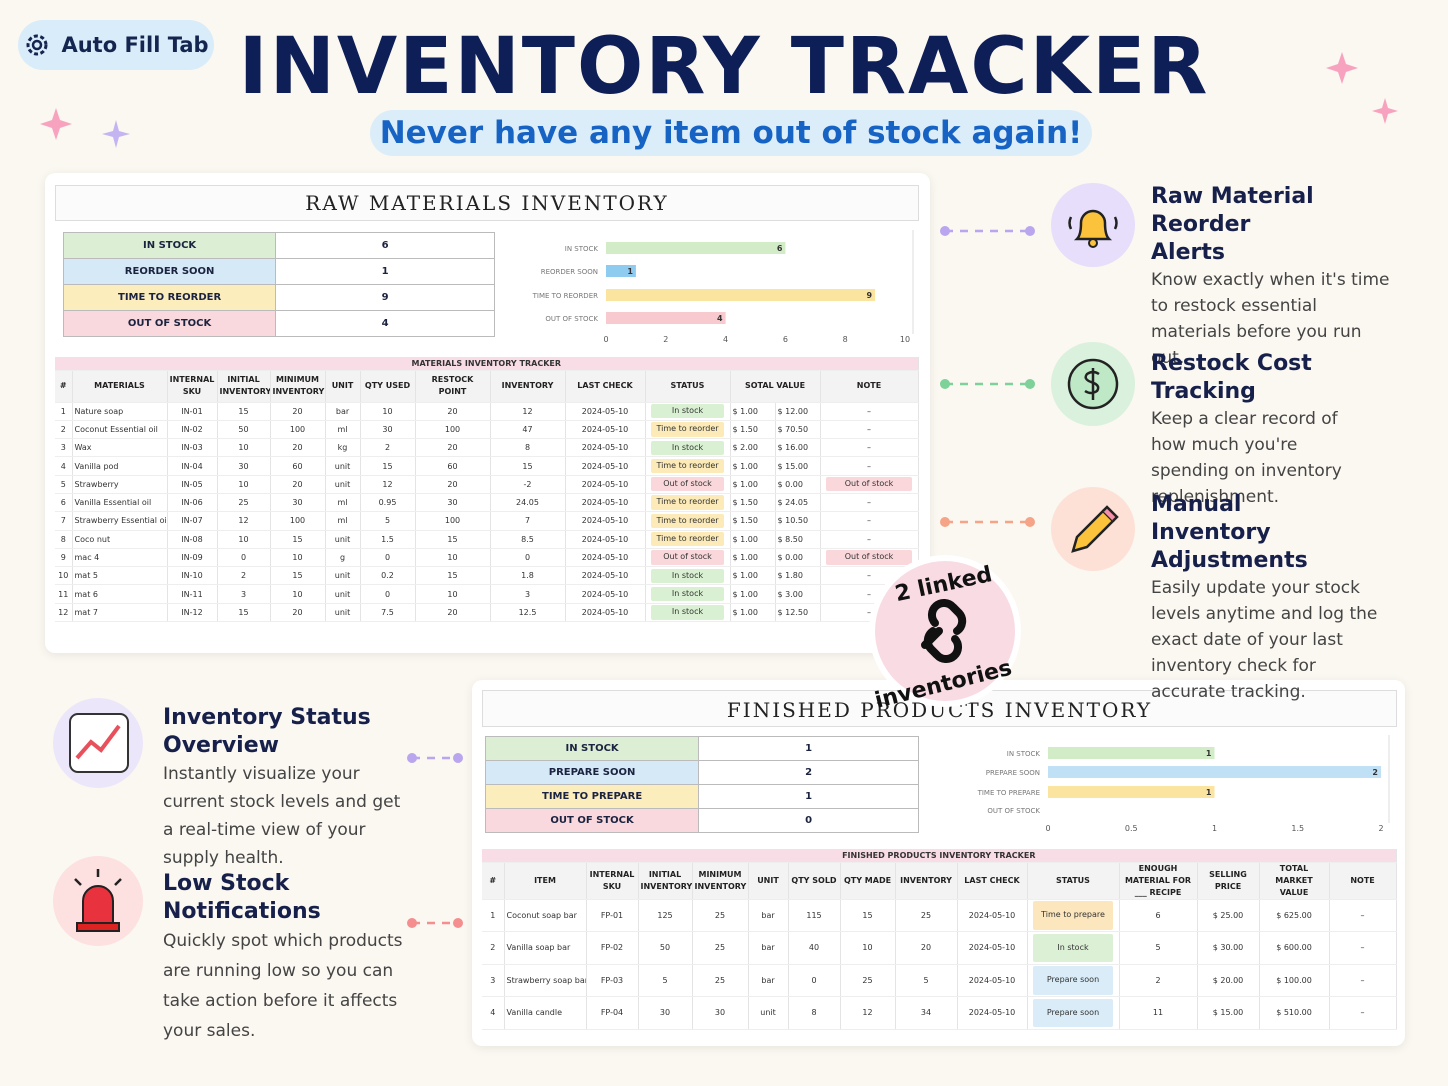 The height and width of the screenshot is (1086, 1448). I want to click on column-header: ITEM, so click(545, 881).